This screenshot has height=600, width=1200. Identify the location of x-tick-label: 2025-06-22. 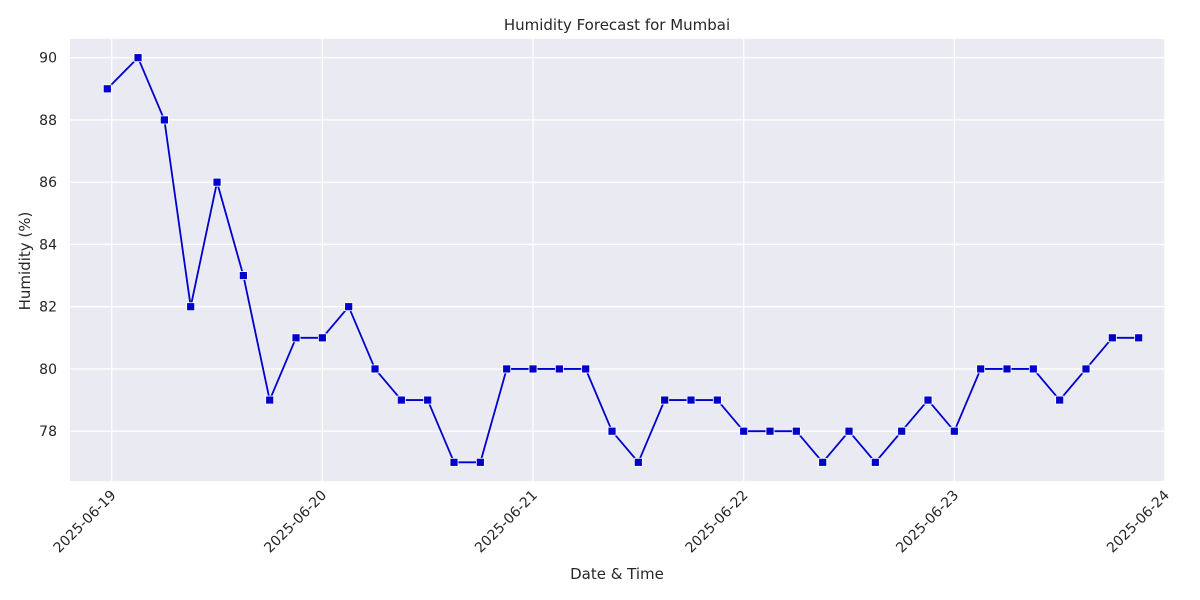
(717, 522).